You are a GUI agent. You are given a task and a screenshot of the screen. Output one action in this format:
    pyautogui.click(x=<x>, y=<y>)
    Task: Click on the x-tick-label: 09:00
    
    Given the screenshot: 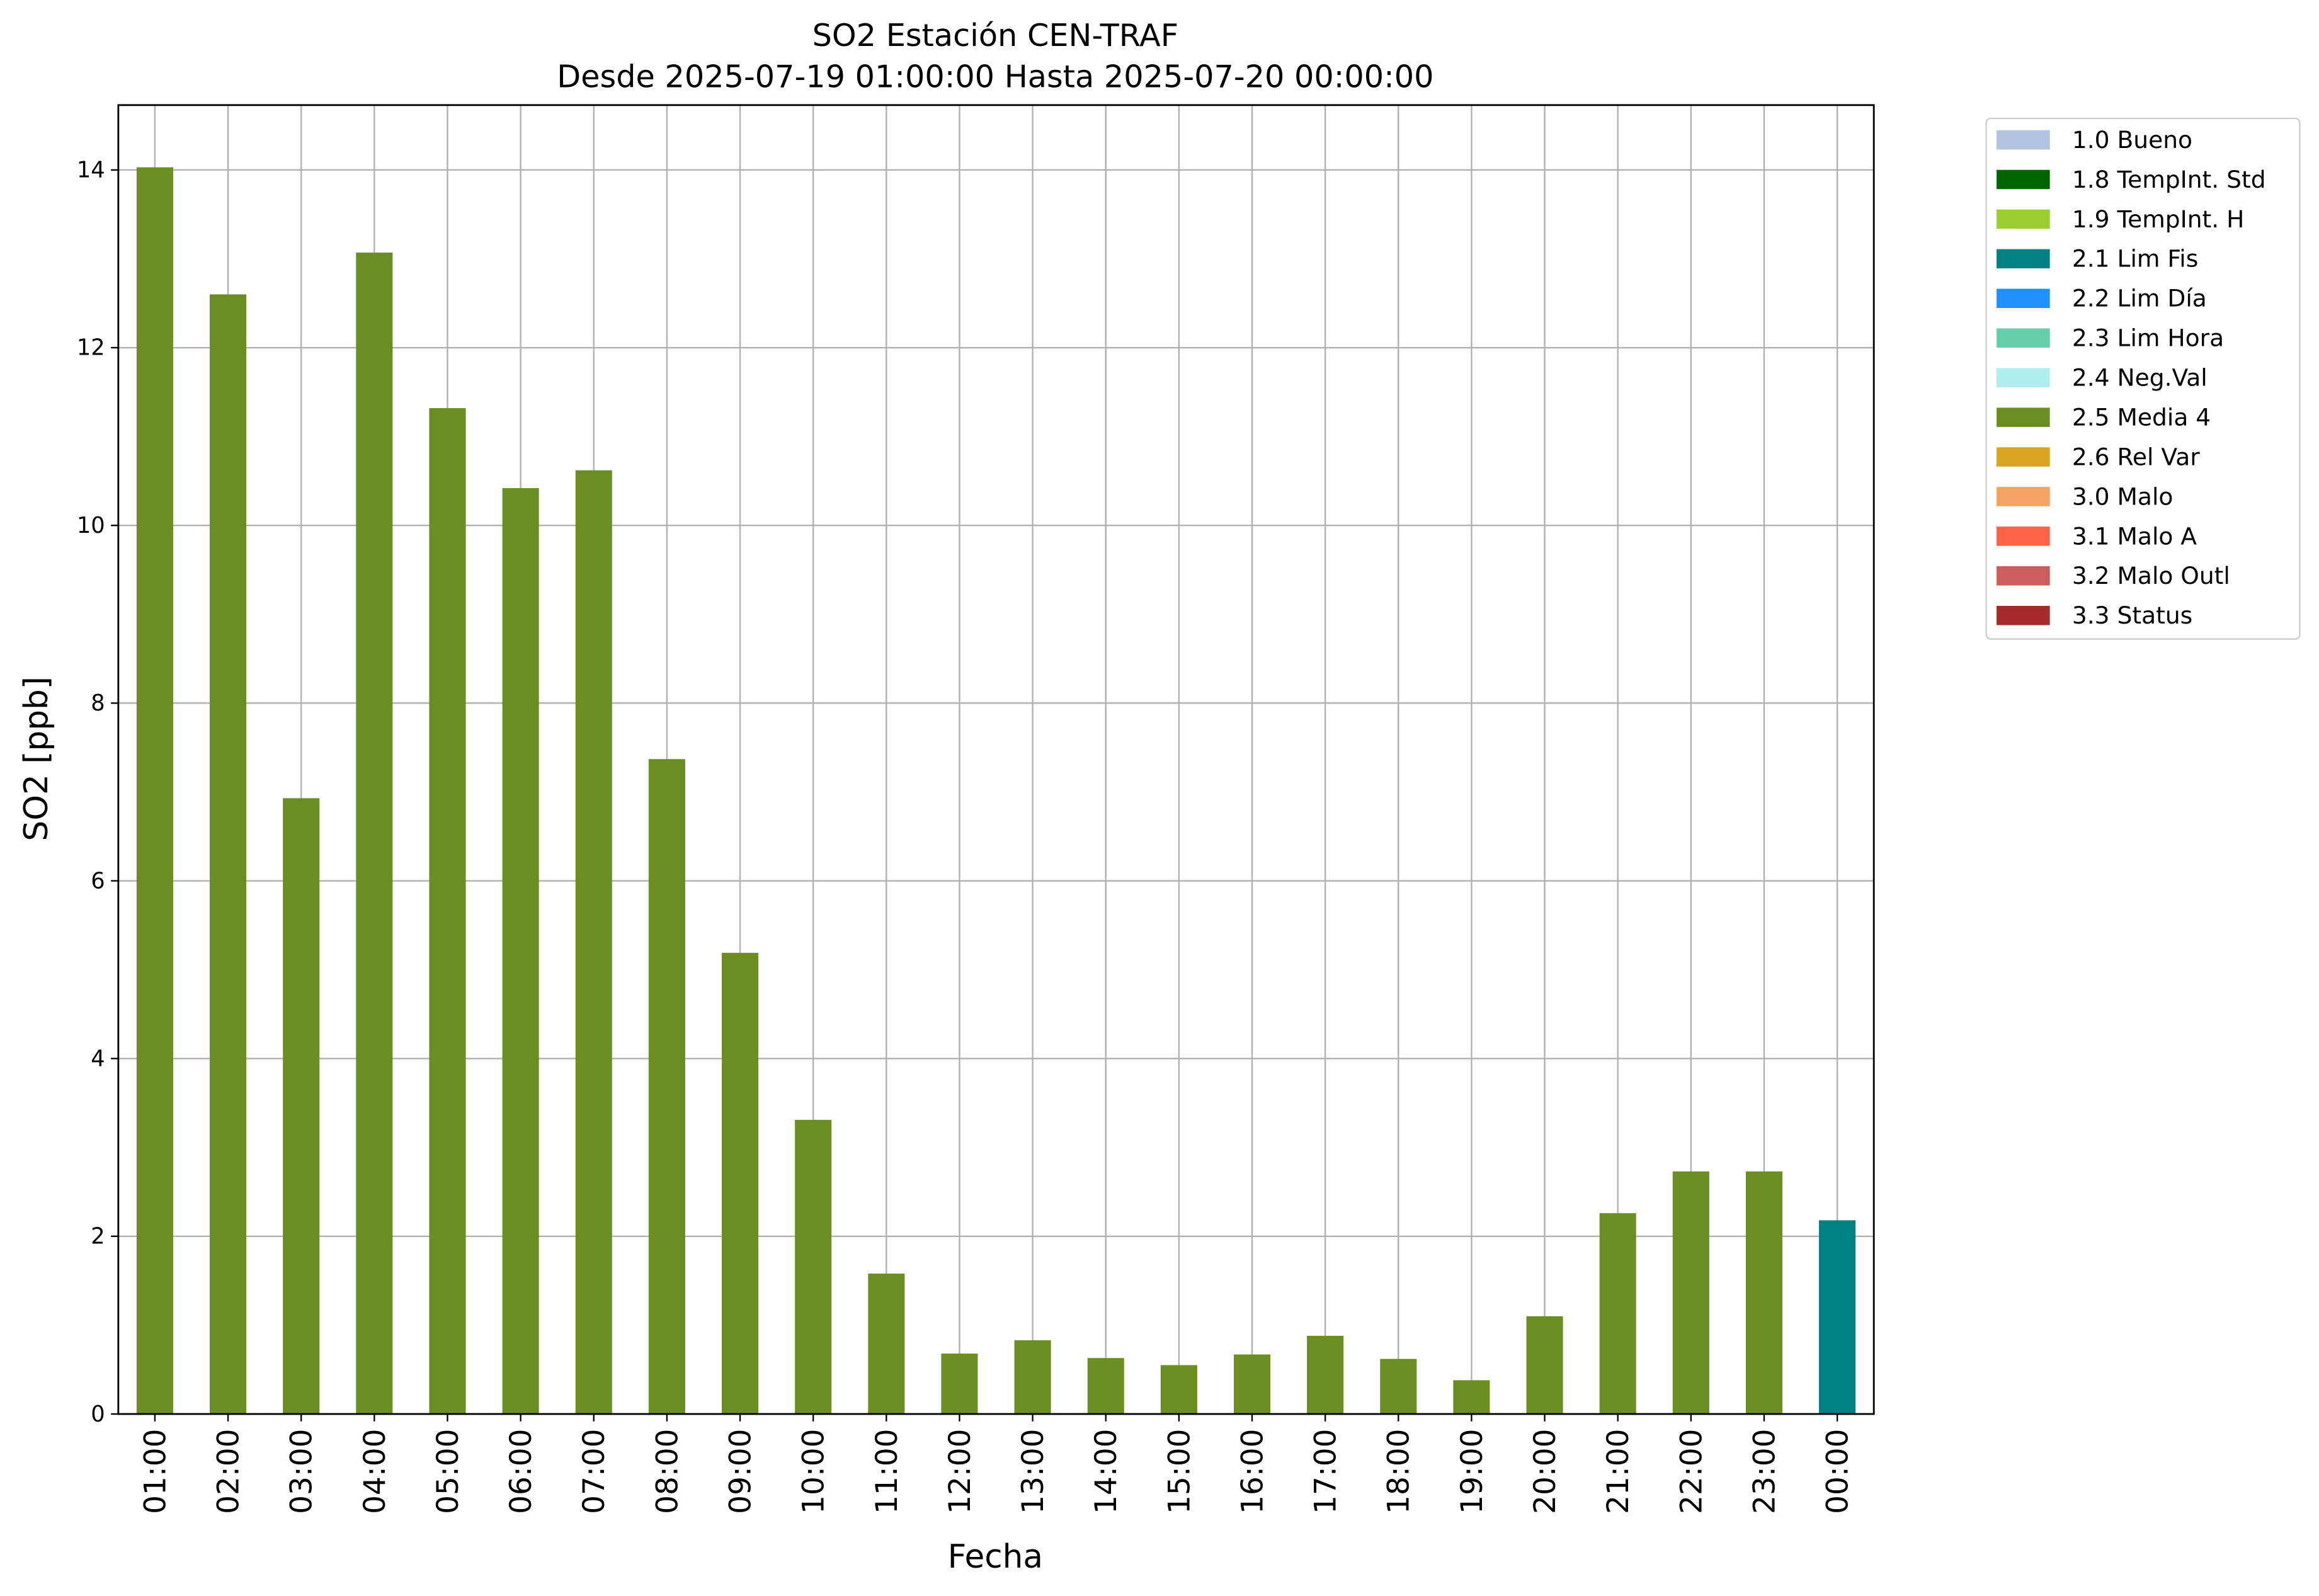 What is the action you would take?
    pyautogui.click(x=740, y=1471)
    